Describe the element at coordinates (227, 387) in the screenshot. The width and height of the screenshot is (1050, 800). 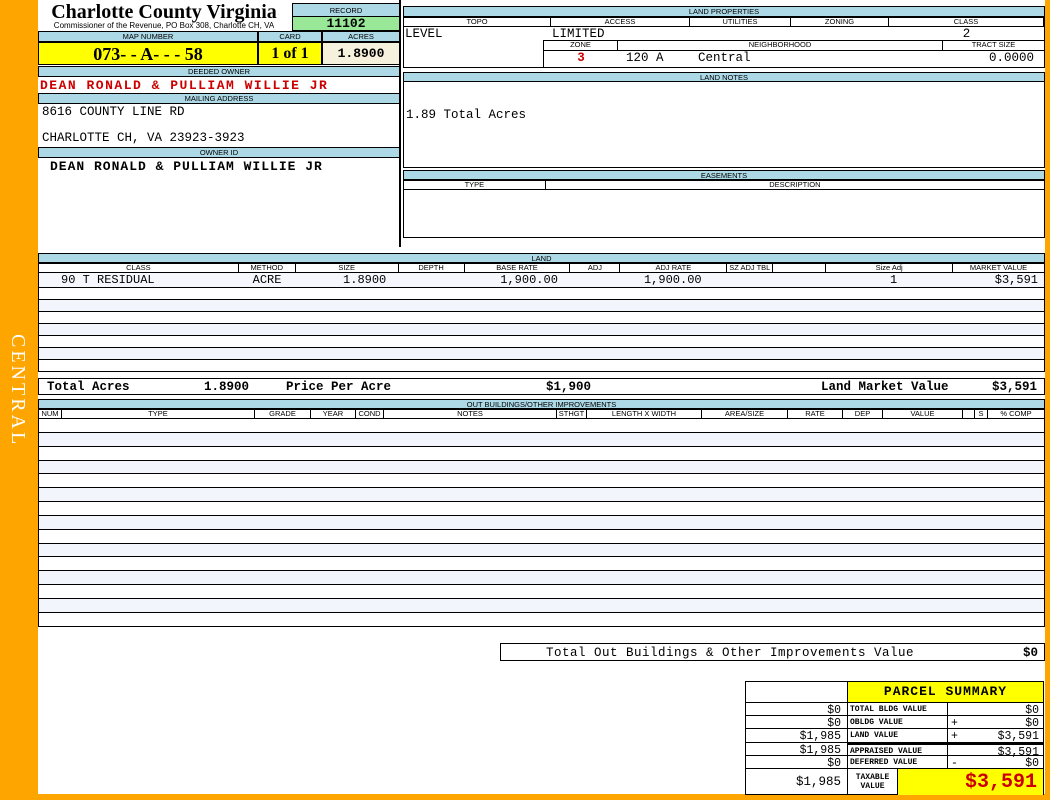
I see `total-acres-value: 1.8900` at that location.